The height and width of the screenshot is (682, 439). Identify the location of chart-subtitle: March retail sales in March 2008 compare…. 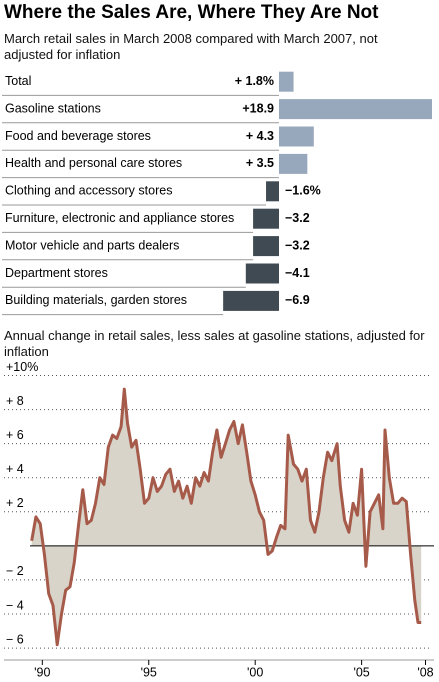
(191, 46).